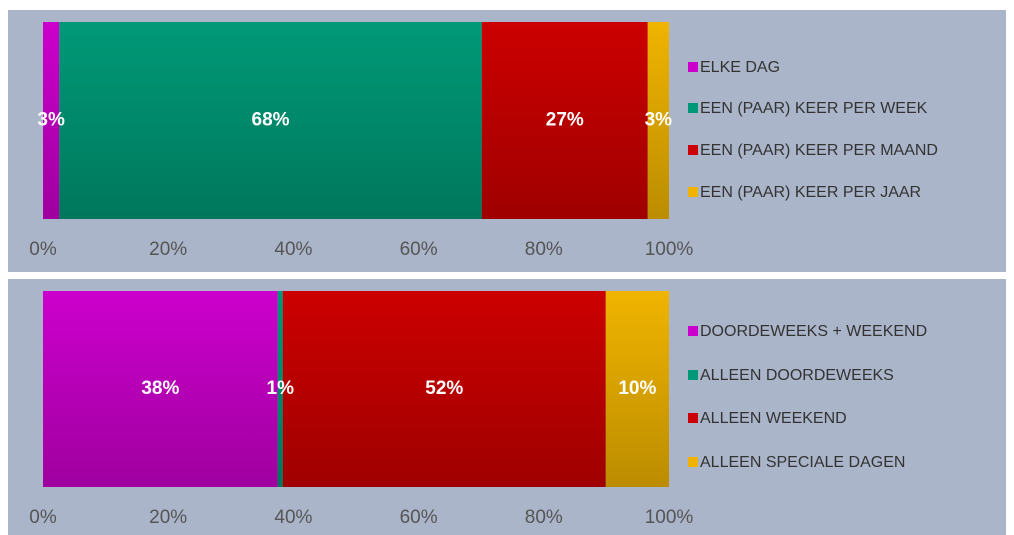 This screenshot has width=1014, height=535. I want to click on data-label: 52%, so click(444, 388).